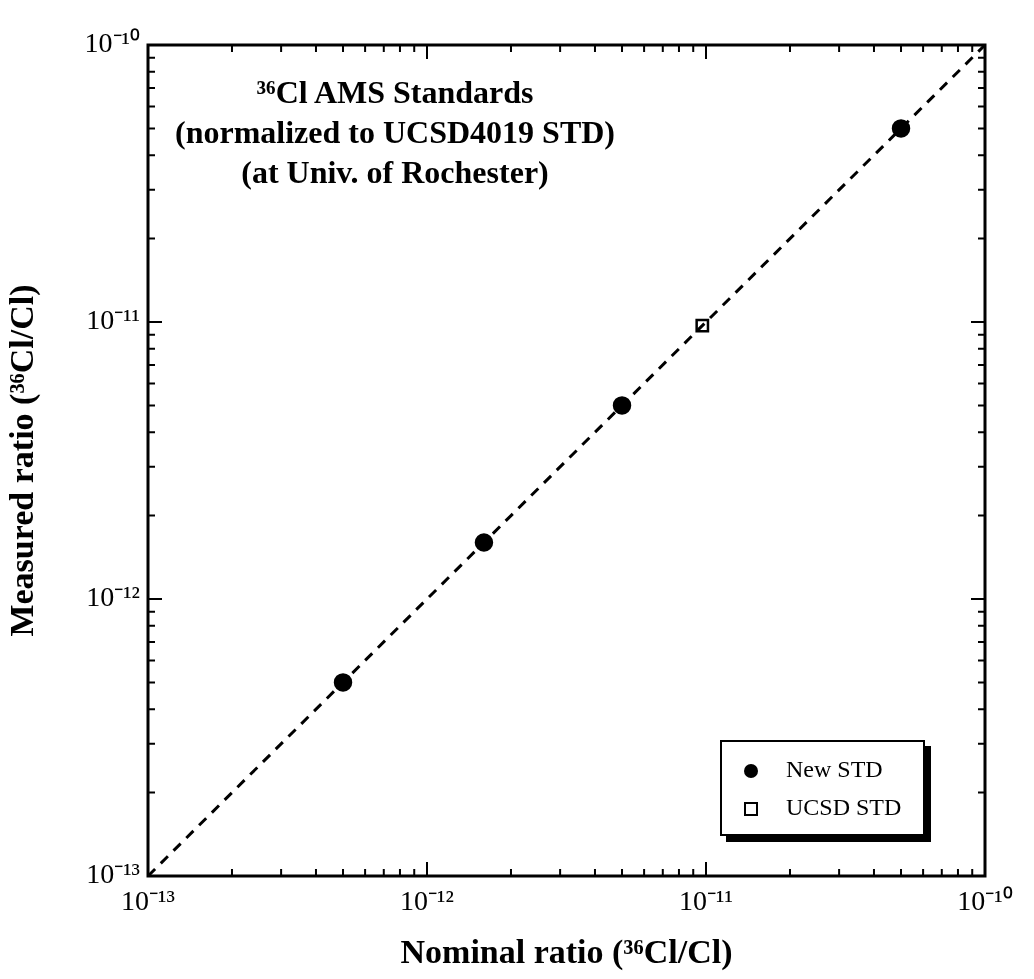 The image size is (1034, 979). I want to click on x-axis-title: Nominal ratio (³⁶Cl/Cl), so click(566, 952).